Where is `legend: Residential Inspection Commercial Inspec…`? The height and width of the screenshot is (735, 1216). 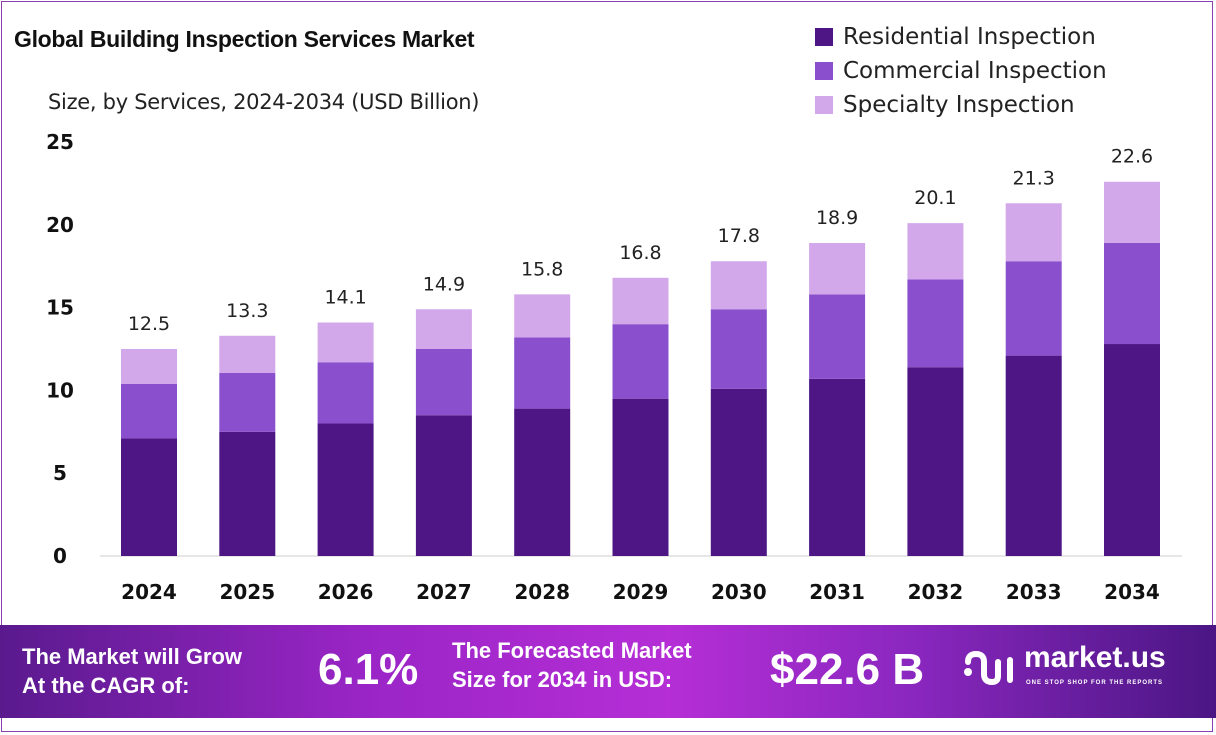 legend: Residential Inspection Commercial Inspec… is located at coordinates (961, 71).